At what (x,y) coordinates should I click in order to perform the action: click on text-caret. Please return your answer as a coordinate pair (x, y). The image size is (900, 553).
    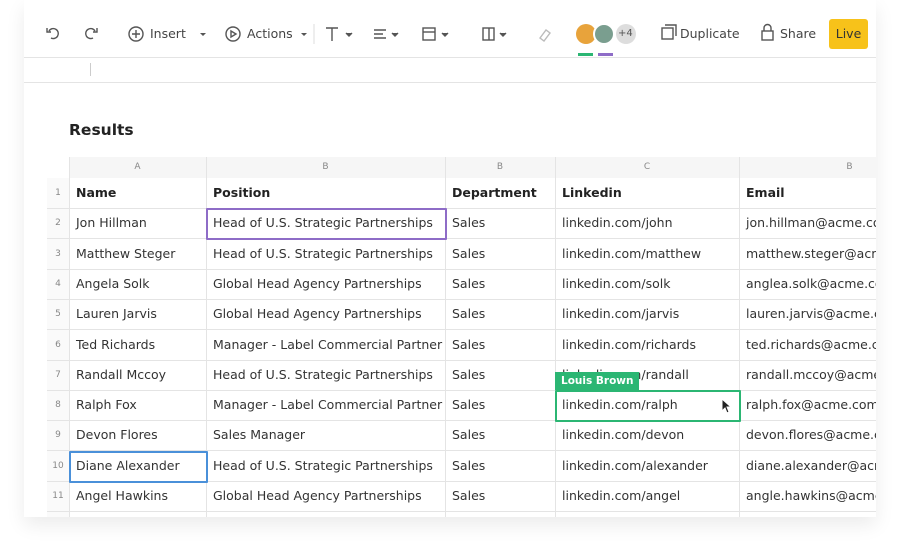
    Looking at the image, I should click on (90, 69).